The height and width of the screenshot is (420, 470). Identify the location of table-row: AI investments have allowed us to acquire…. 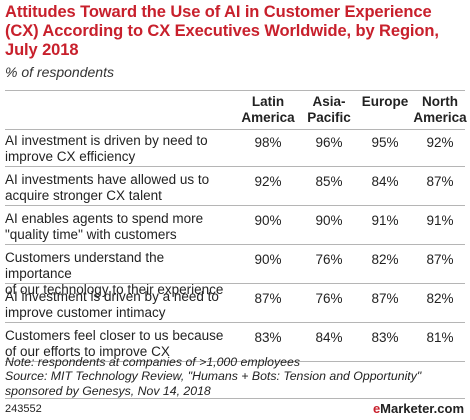
(235, 189).